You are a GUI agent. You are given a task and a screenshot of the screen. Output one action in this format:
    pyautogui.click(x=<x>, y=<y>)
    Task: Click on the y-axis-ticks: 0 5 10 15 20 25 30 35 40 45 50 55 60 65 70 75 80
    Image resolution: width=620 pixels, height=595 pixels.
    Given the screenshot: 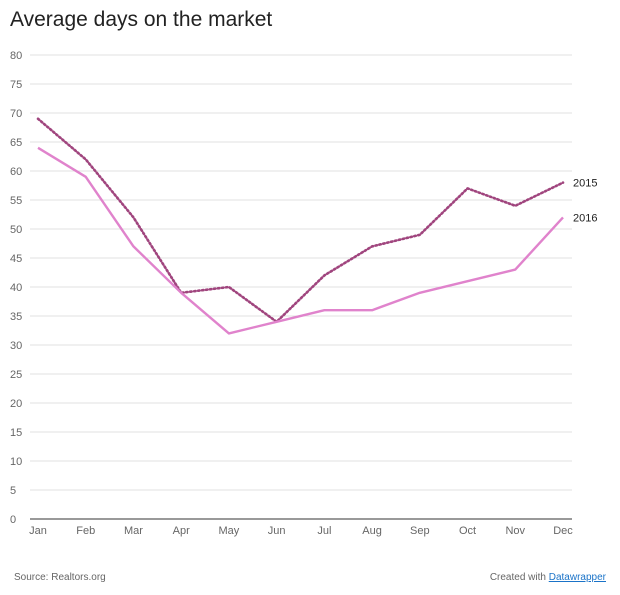 What is the action you would take?
    pyautogui.click(x=16, y=288)
    